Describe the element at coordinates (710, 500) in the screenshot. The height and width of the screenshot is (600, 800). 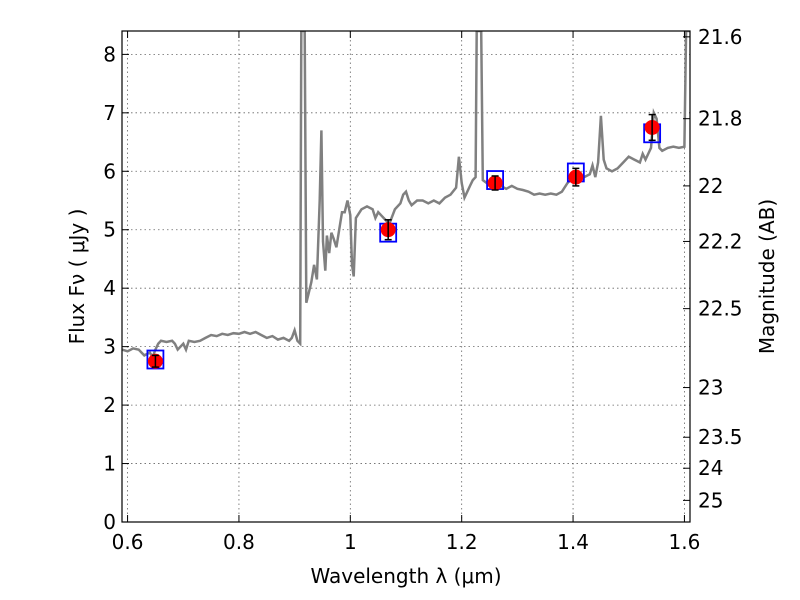
I see `right-tick-label: 25` at that location.